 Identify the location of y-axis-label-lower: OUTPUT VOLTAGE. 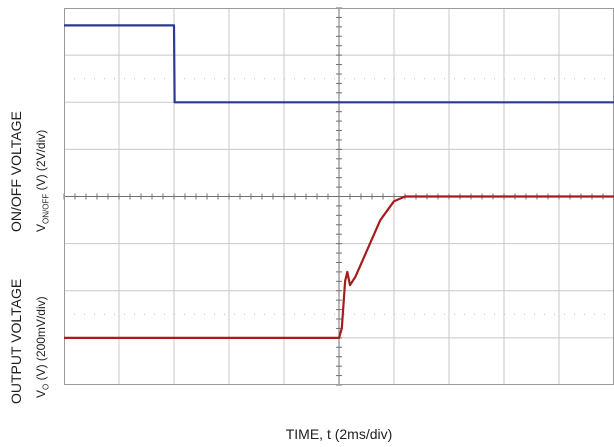
(16, 341).